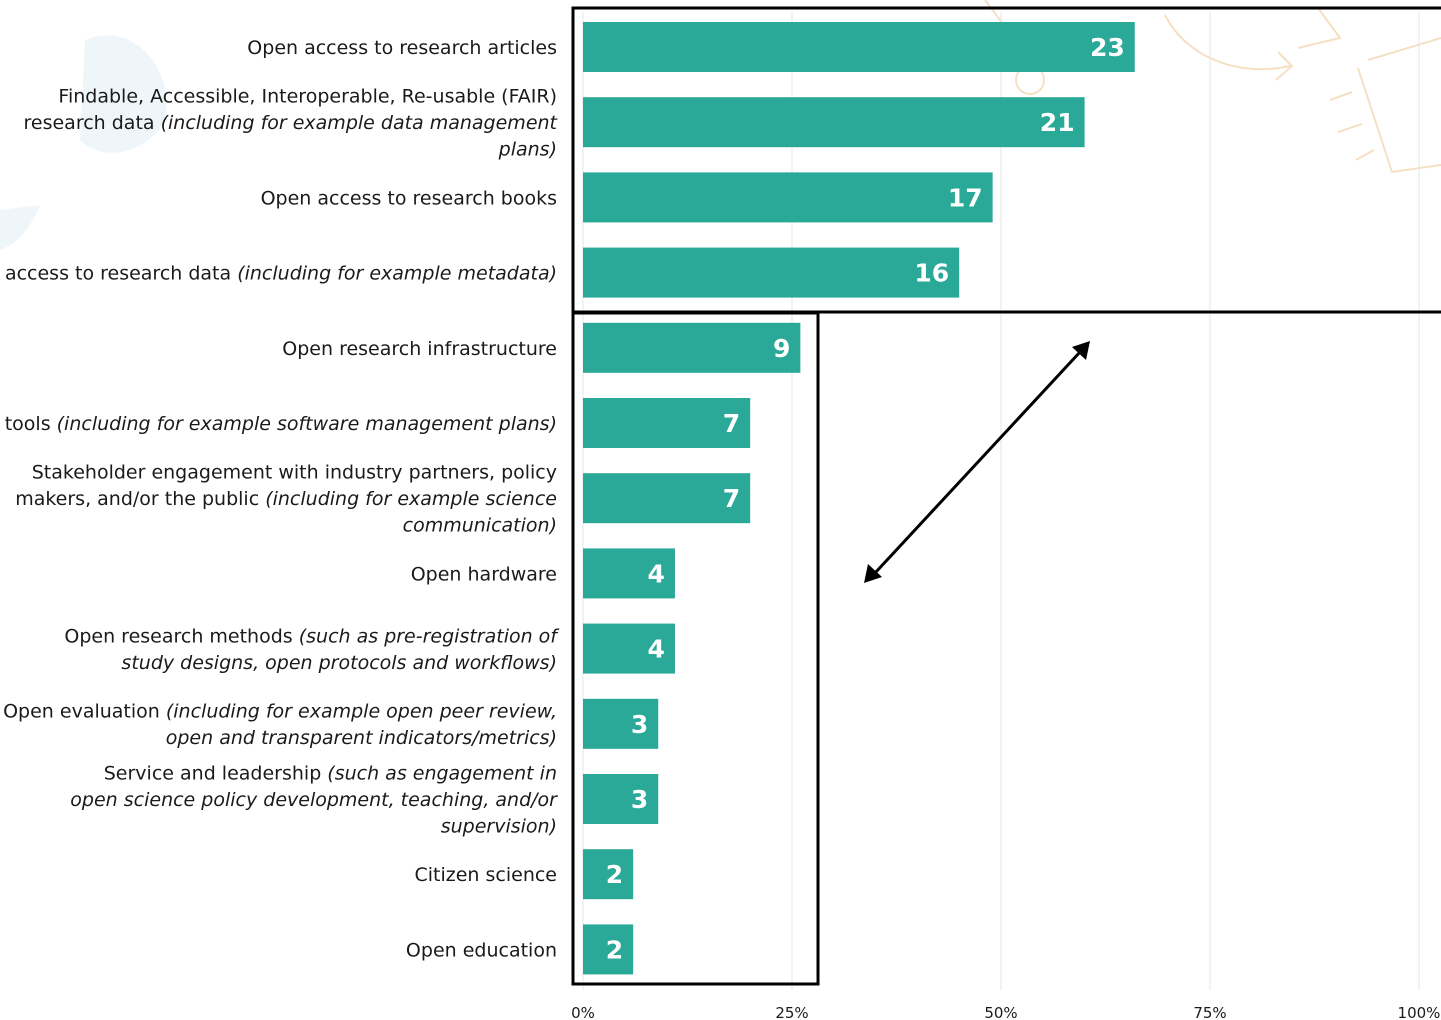  I want to click on x-tick-label: 0%, so click(583, 1012).